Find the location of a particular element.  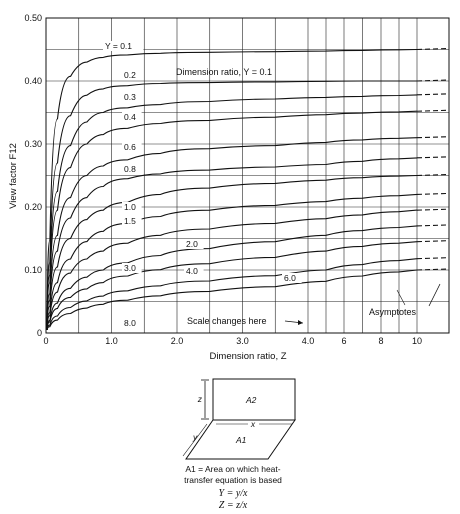

series-line-4.0 is located at coordinates (232, 285).